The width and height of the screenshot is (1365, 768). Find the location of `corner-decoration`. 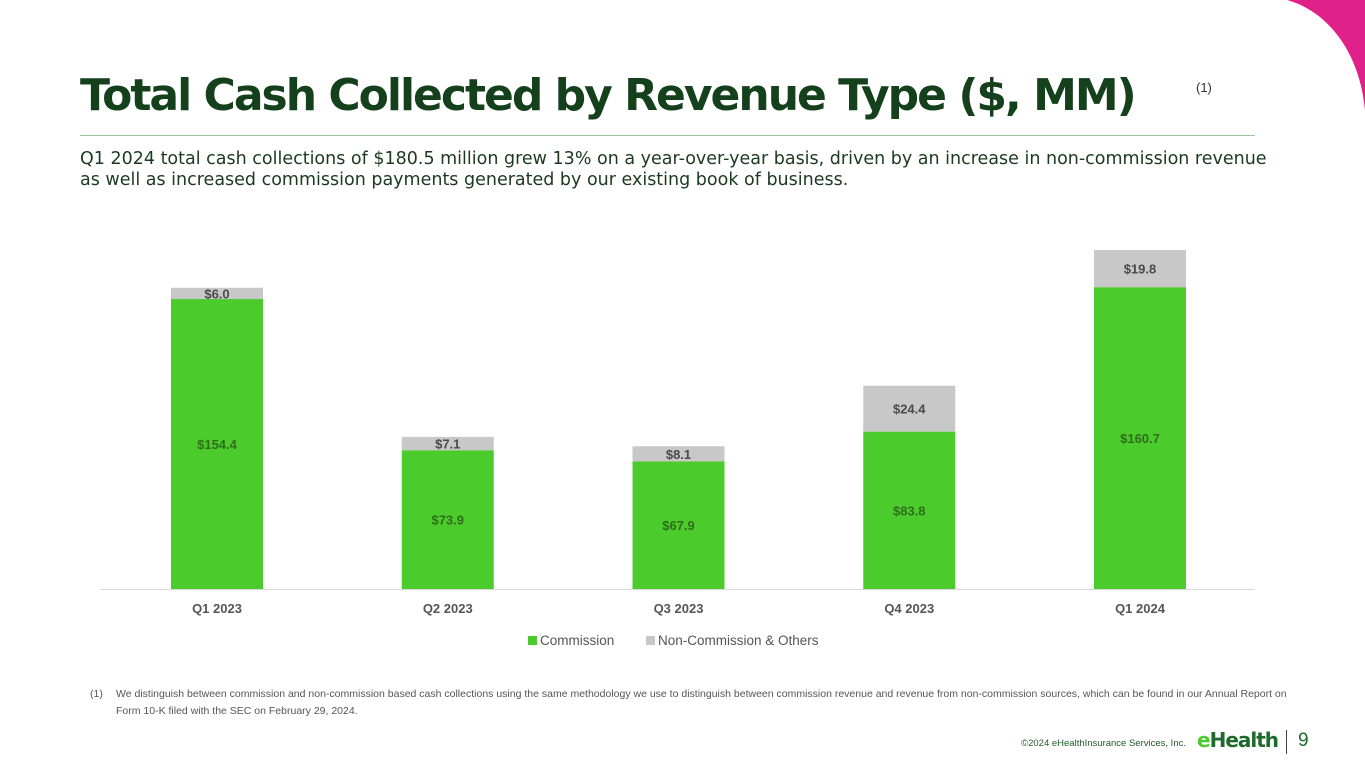

corner-decoration is located at coordinates (1326, 55).